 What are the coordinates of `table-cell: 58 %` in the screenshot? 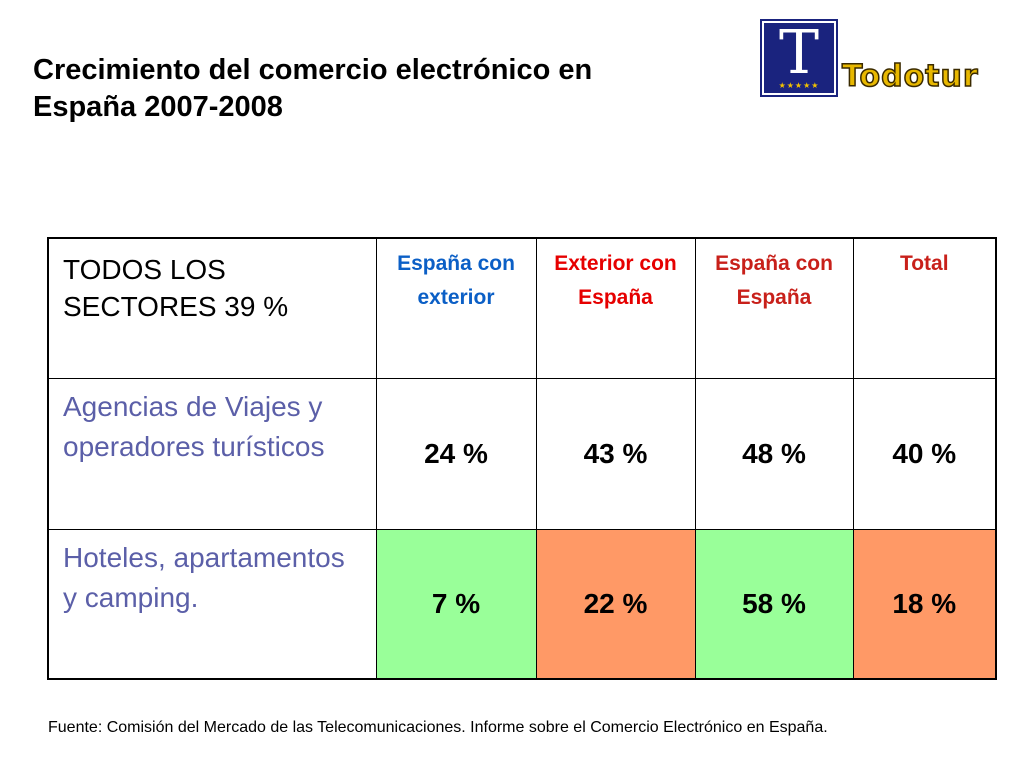 It's located at (774, 604).